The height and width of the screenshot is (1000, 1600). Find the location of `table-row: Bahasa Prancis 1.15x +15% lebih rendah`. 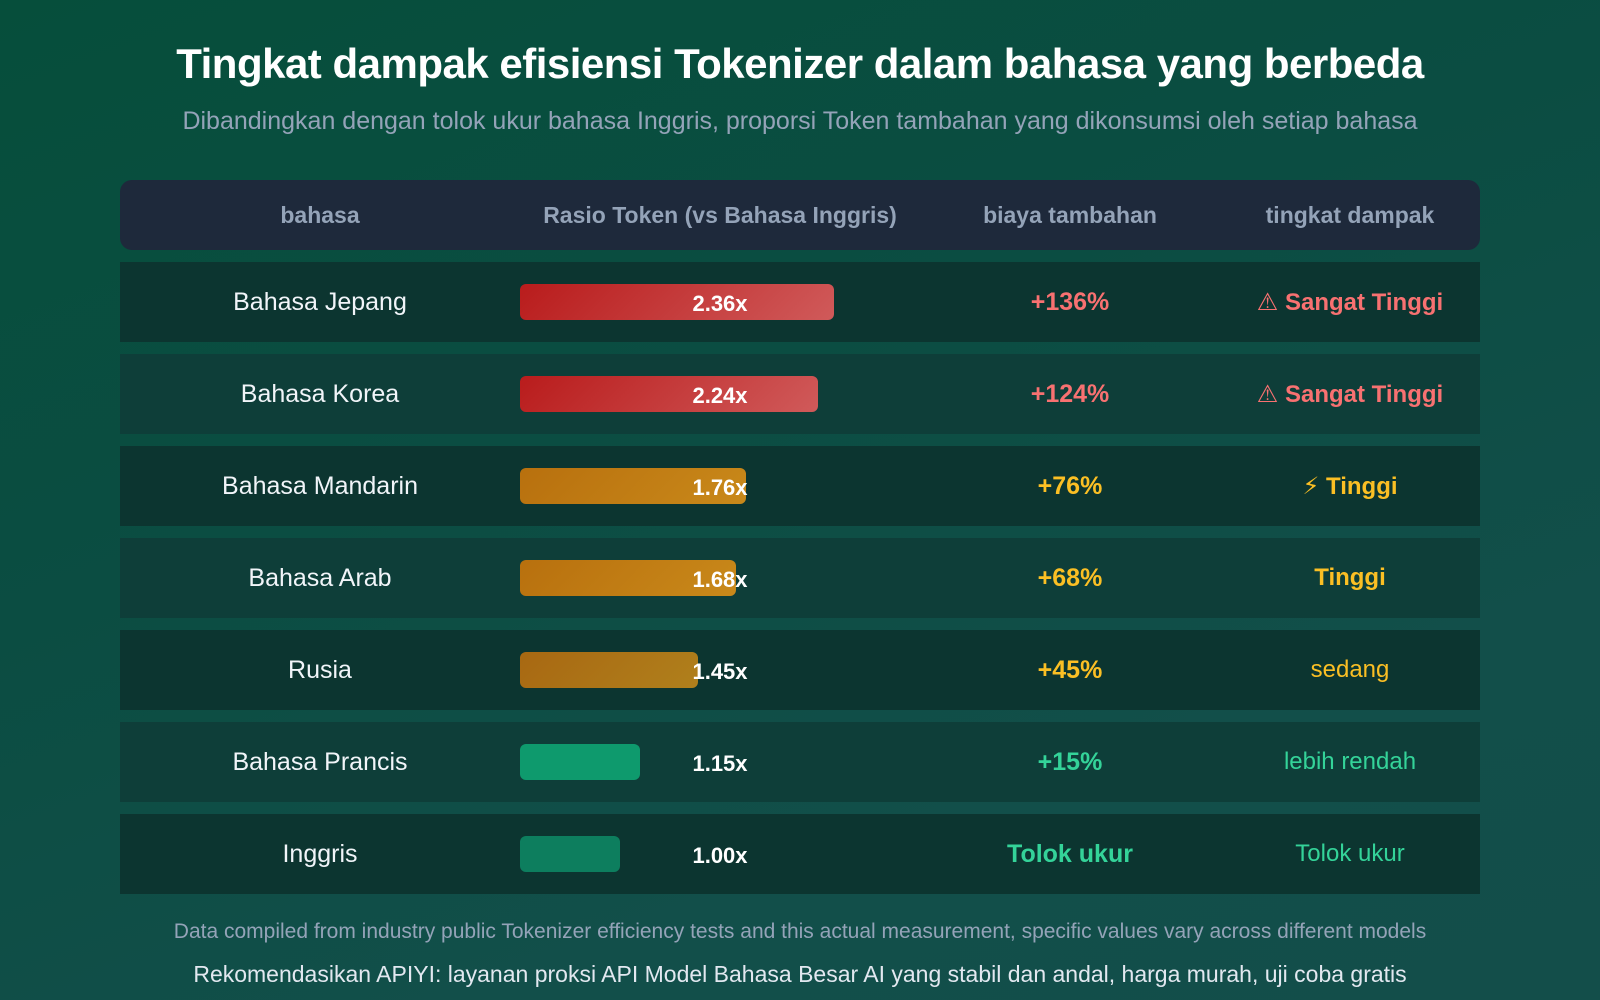

table-row: Bahasa Prancis 1.15x +15% lebih rendah is located at coordinates (800, 762).